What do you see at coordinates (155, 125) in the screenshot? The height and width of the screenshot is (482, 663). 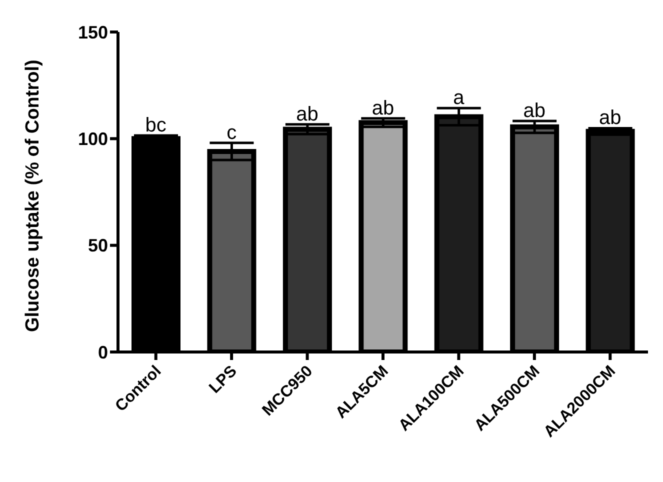 I see `annotation: bc` at bounding box center [155, 125].